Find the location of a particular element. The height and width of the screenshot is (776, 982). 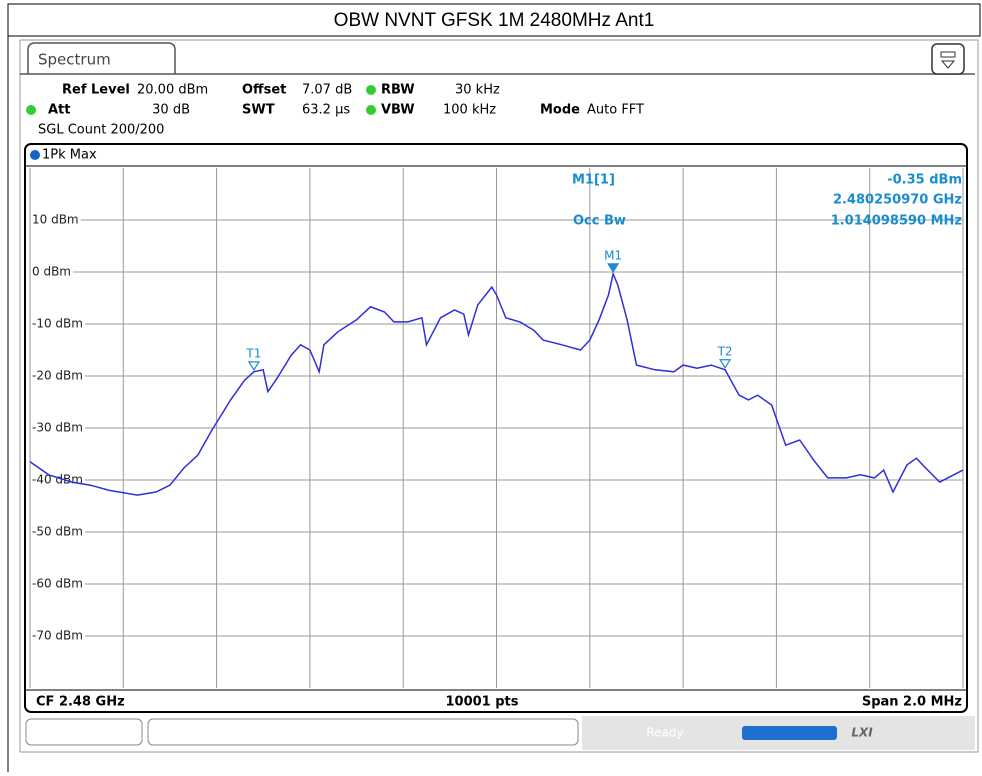

tab is located at coordinates (101, 58).